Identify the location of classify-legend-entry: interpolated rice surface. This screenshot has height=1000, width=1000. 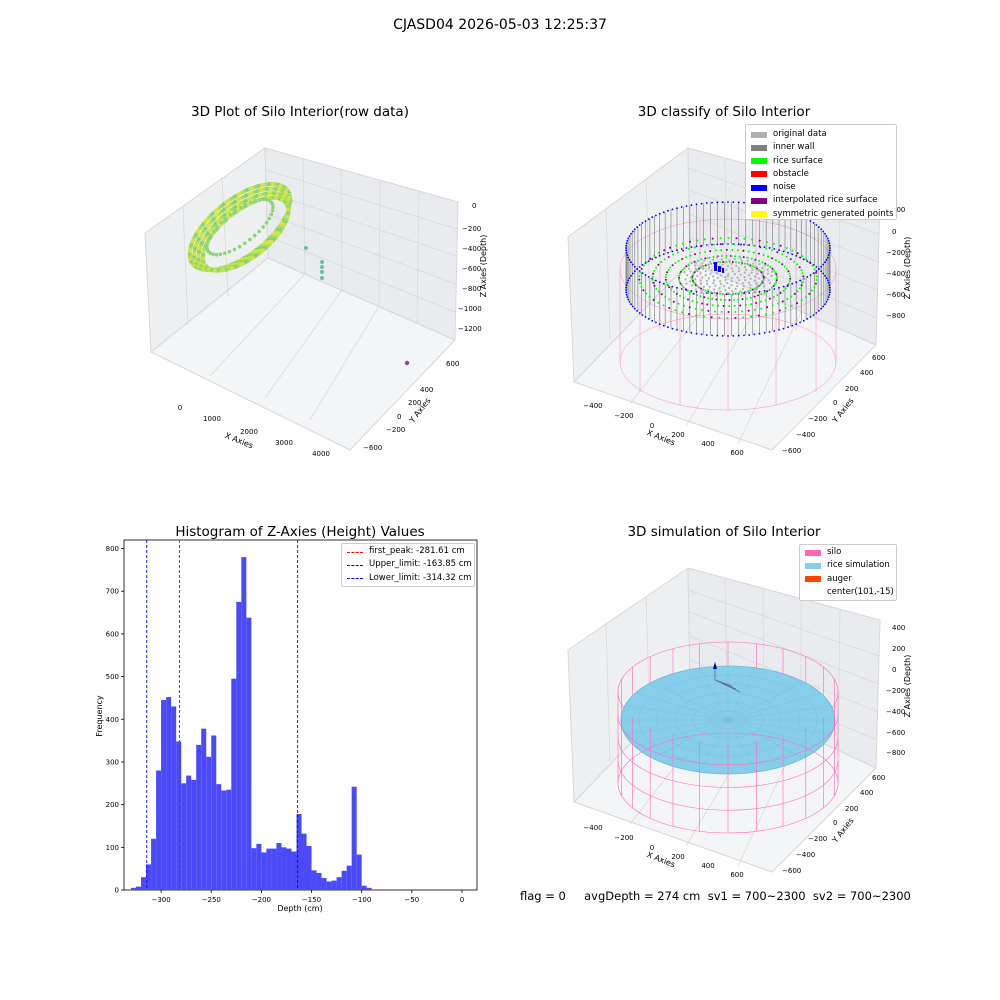
(821, 200).